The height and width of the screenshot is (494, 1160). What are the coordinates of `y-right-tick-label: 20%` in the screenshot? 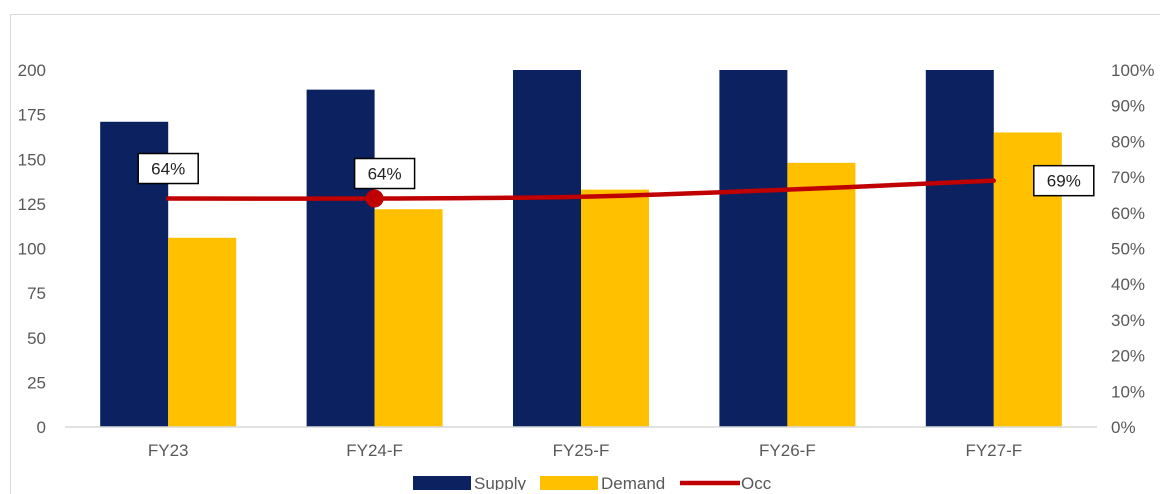 It's located at (1128, 356).